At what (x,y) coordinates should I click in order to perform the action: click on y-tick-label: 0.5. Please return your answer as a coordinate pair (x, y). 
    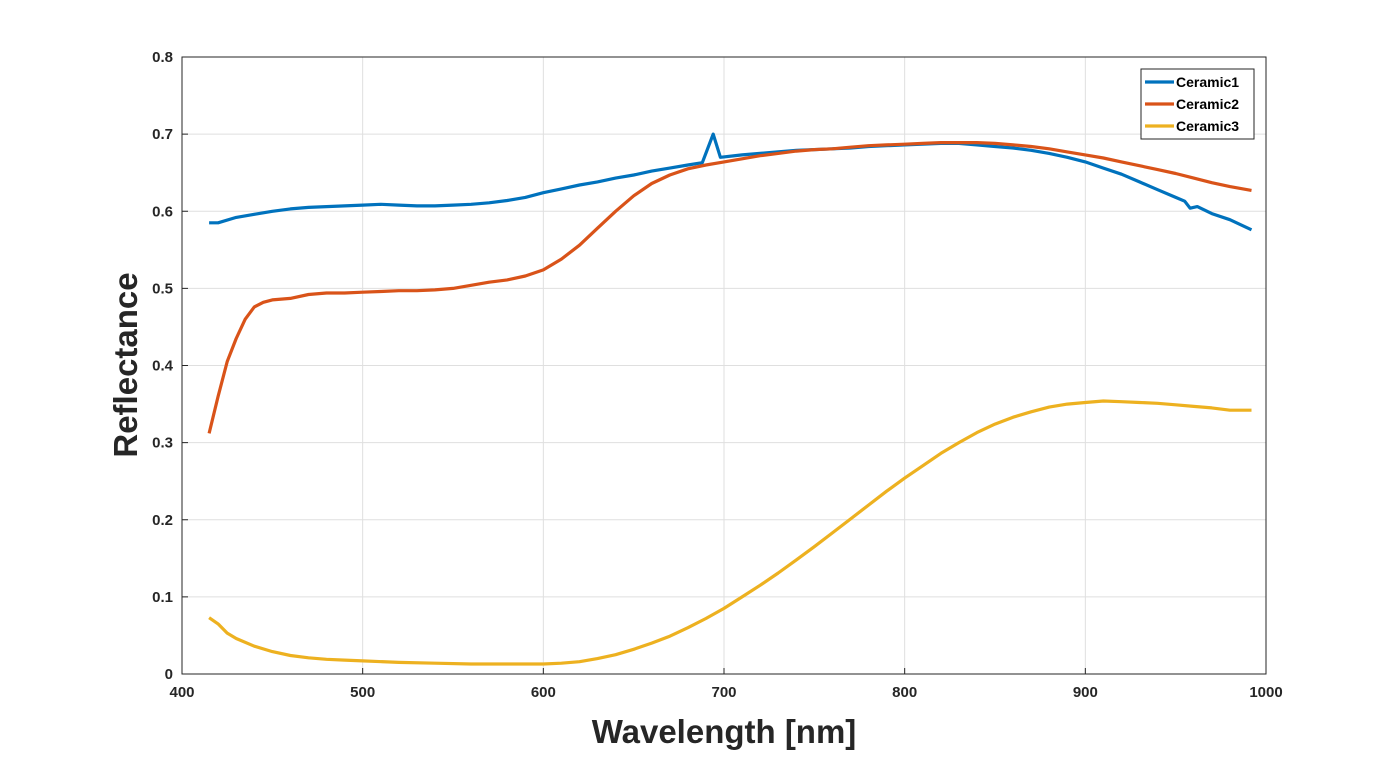
    Looking at the image, I should click on (162, 288).